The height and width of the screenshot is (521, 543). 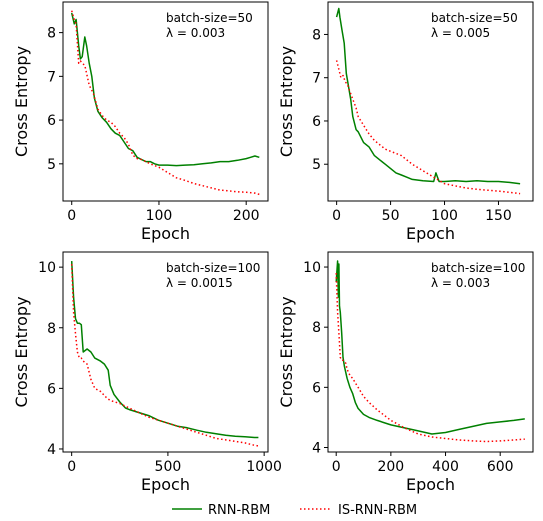 What do you see at coordinates (168, 467) in the screenshot?
I see `x-tick-label: 500` at bounding box center [168, 467].